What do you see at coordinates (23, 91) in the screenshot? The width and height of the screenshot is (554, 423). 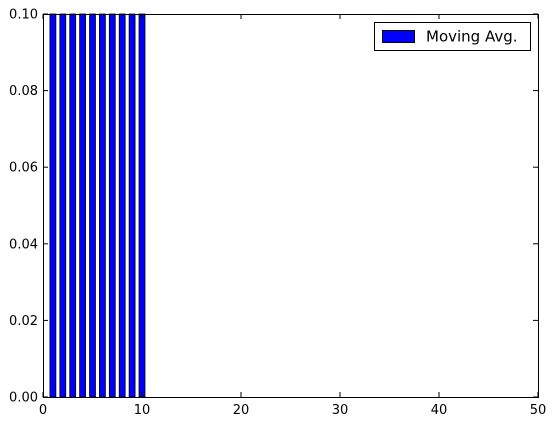 I see `y-tick-label-4: 0.08` at bounding box center [23, 91].